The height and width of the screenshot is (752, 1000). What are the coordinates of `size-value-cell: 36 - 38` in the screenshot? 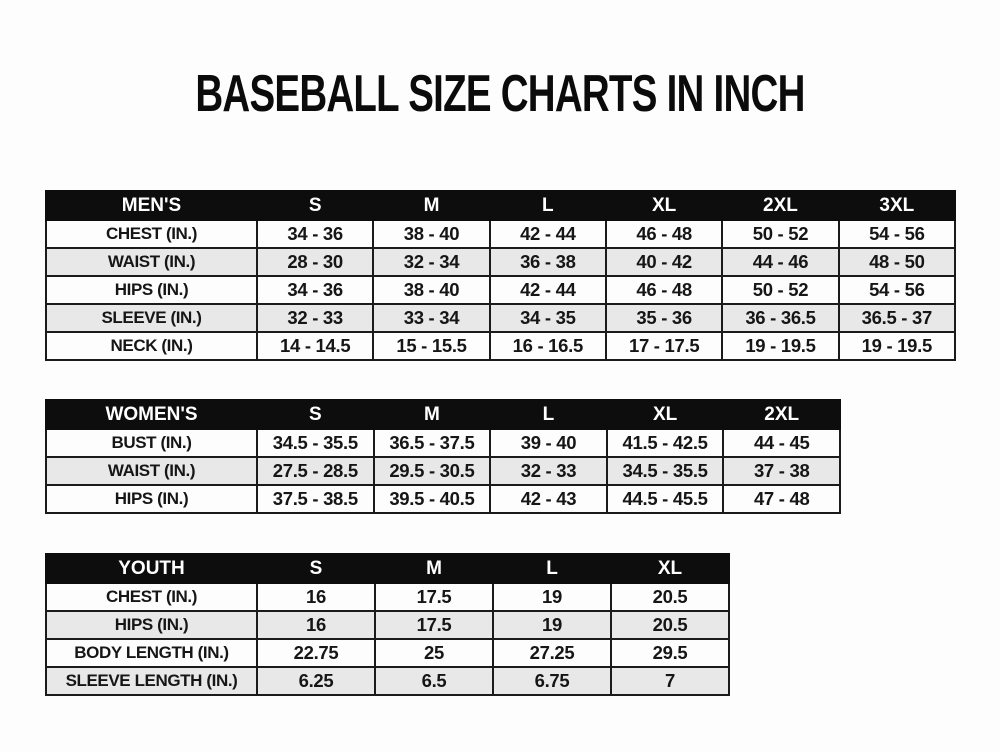 It's located at (547, 262).